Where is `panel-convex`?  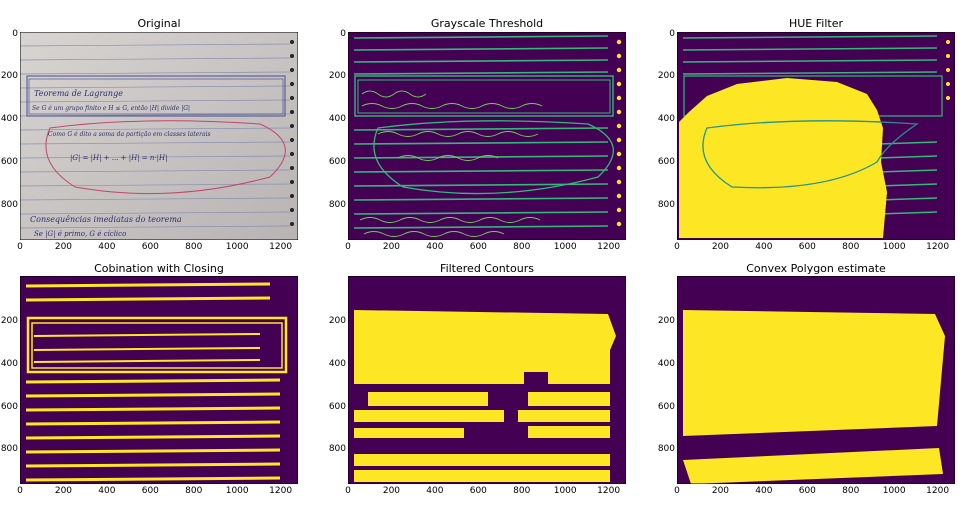 panel-convex is located at coordinates (816, 380).